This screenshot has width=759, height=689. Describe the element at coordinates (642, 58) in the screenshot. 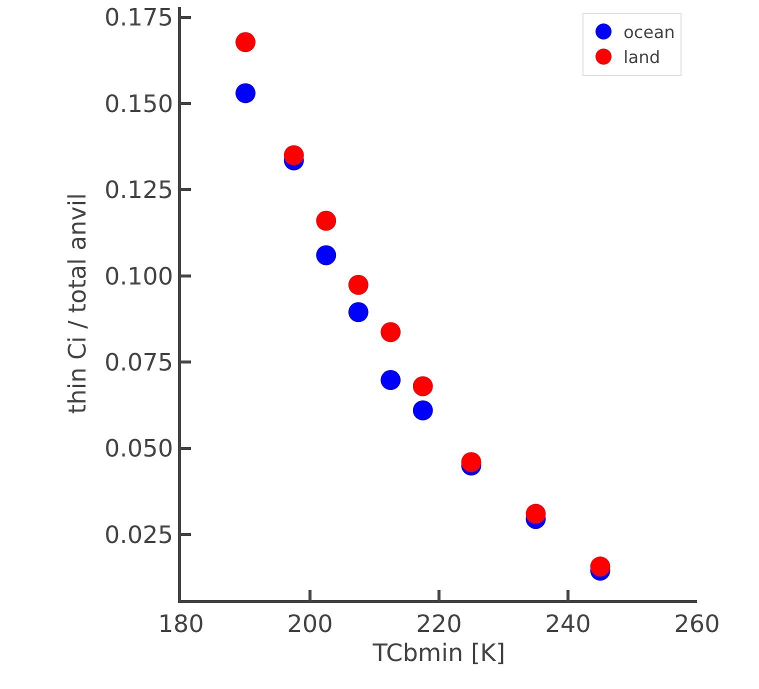

I see `legend-label: land` at that location.